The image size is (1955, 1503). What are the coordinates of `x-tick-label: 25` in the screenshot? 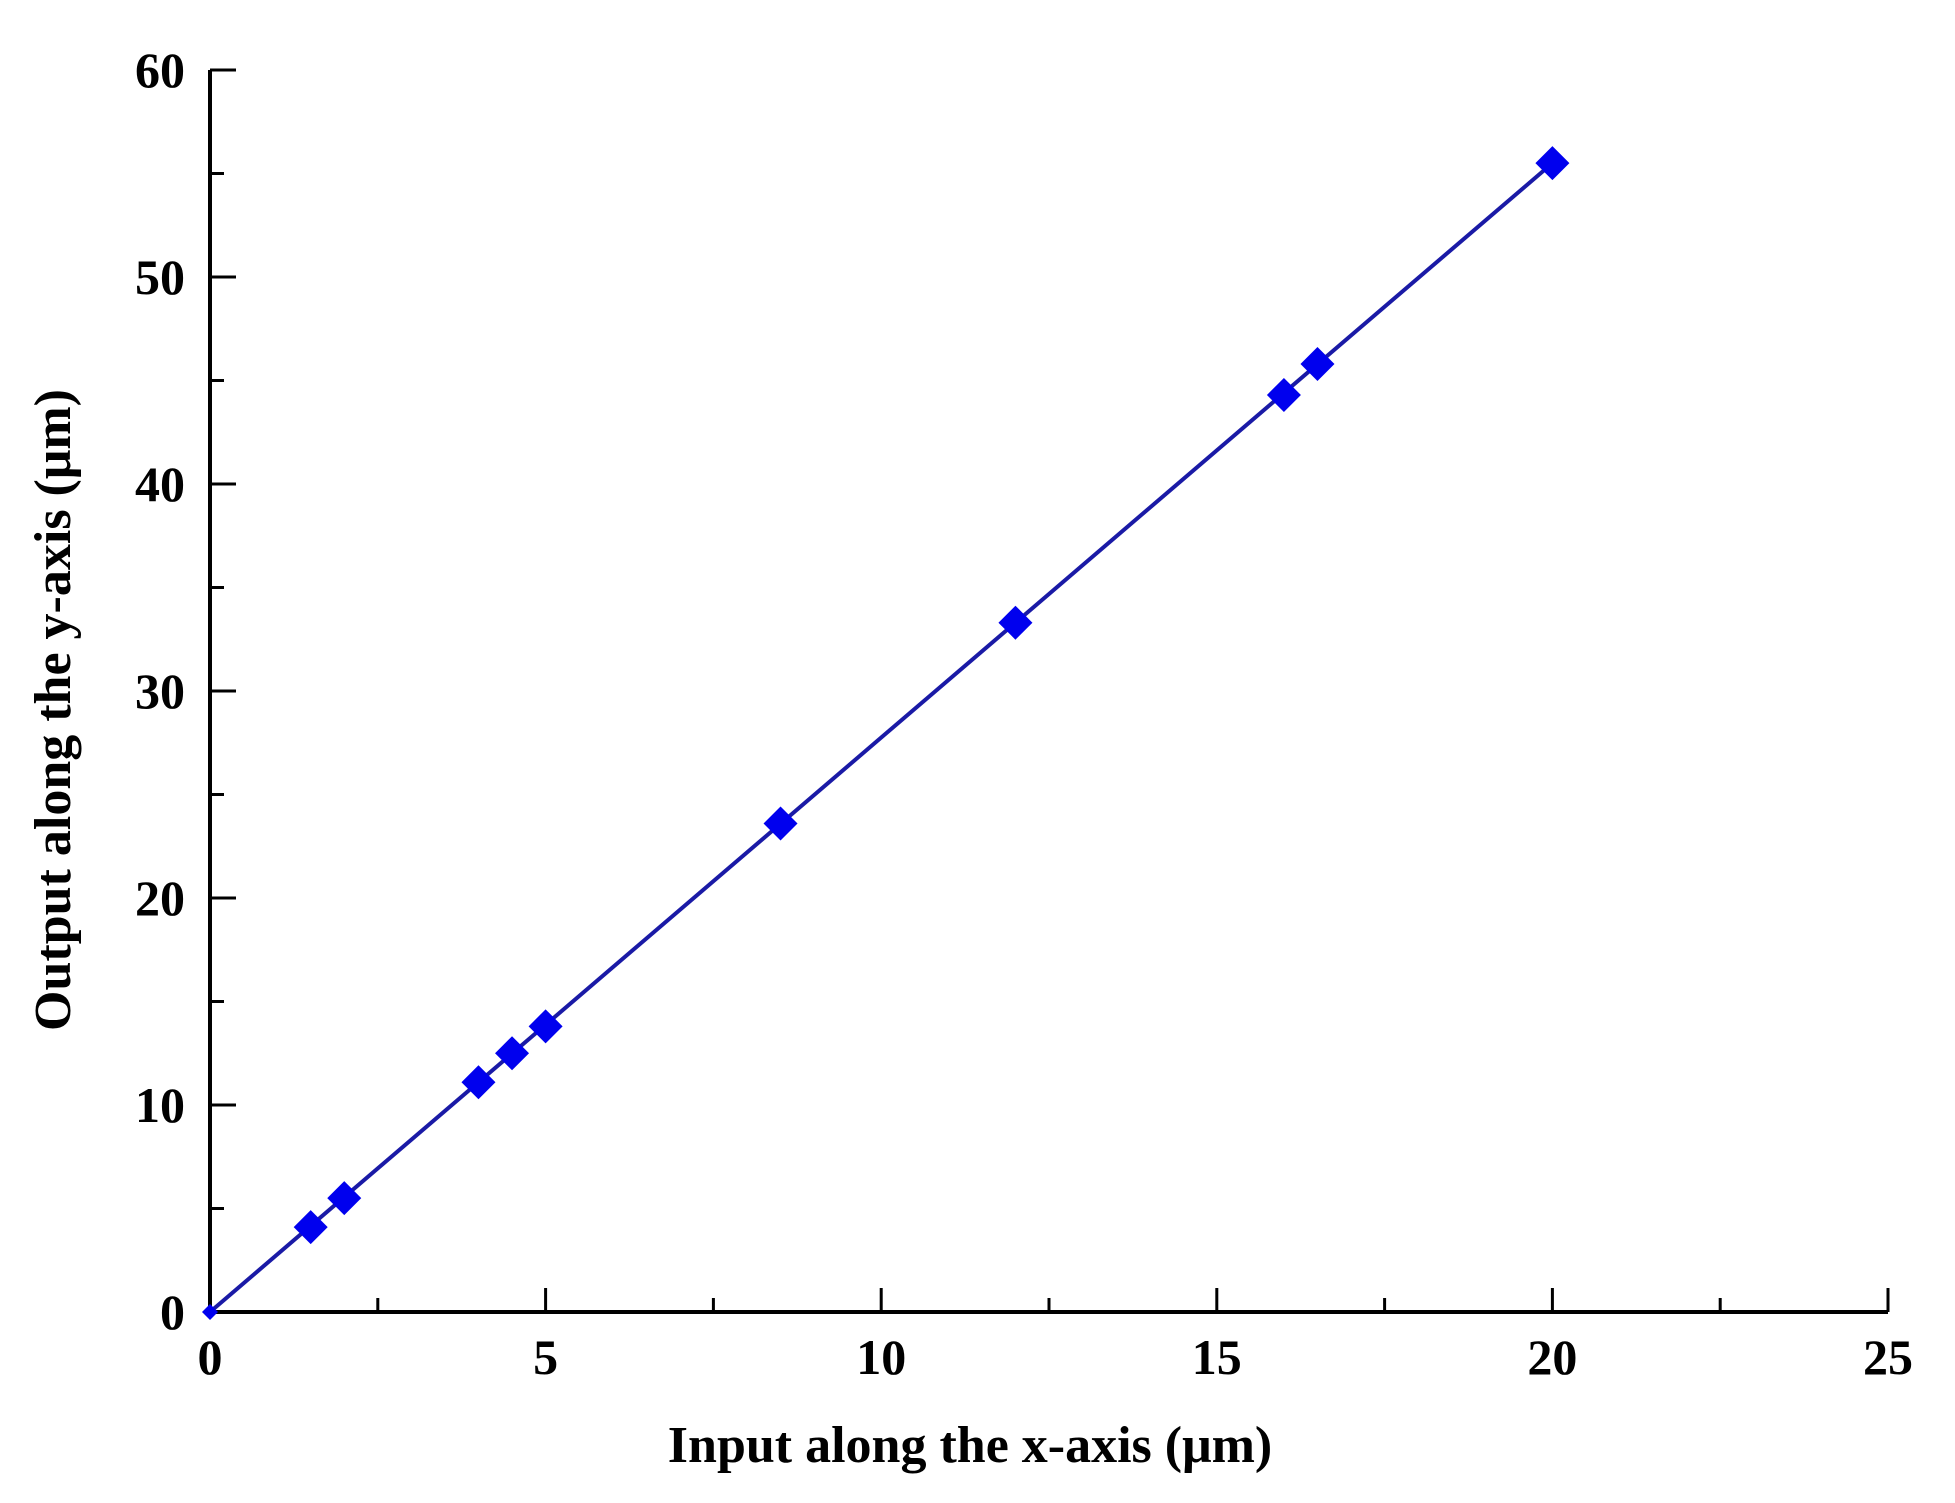 It's located at (1888, 1357).